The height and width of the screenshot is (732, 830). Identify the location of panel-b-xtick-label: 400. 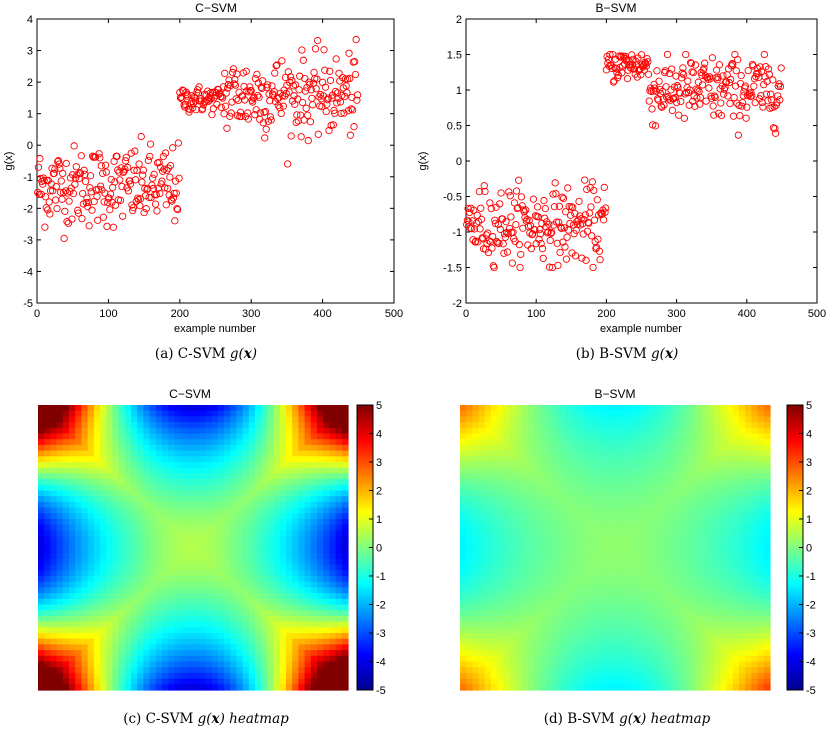
(747, 314).